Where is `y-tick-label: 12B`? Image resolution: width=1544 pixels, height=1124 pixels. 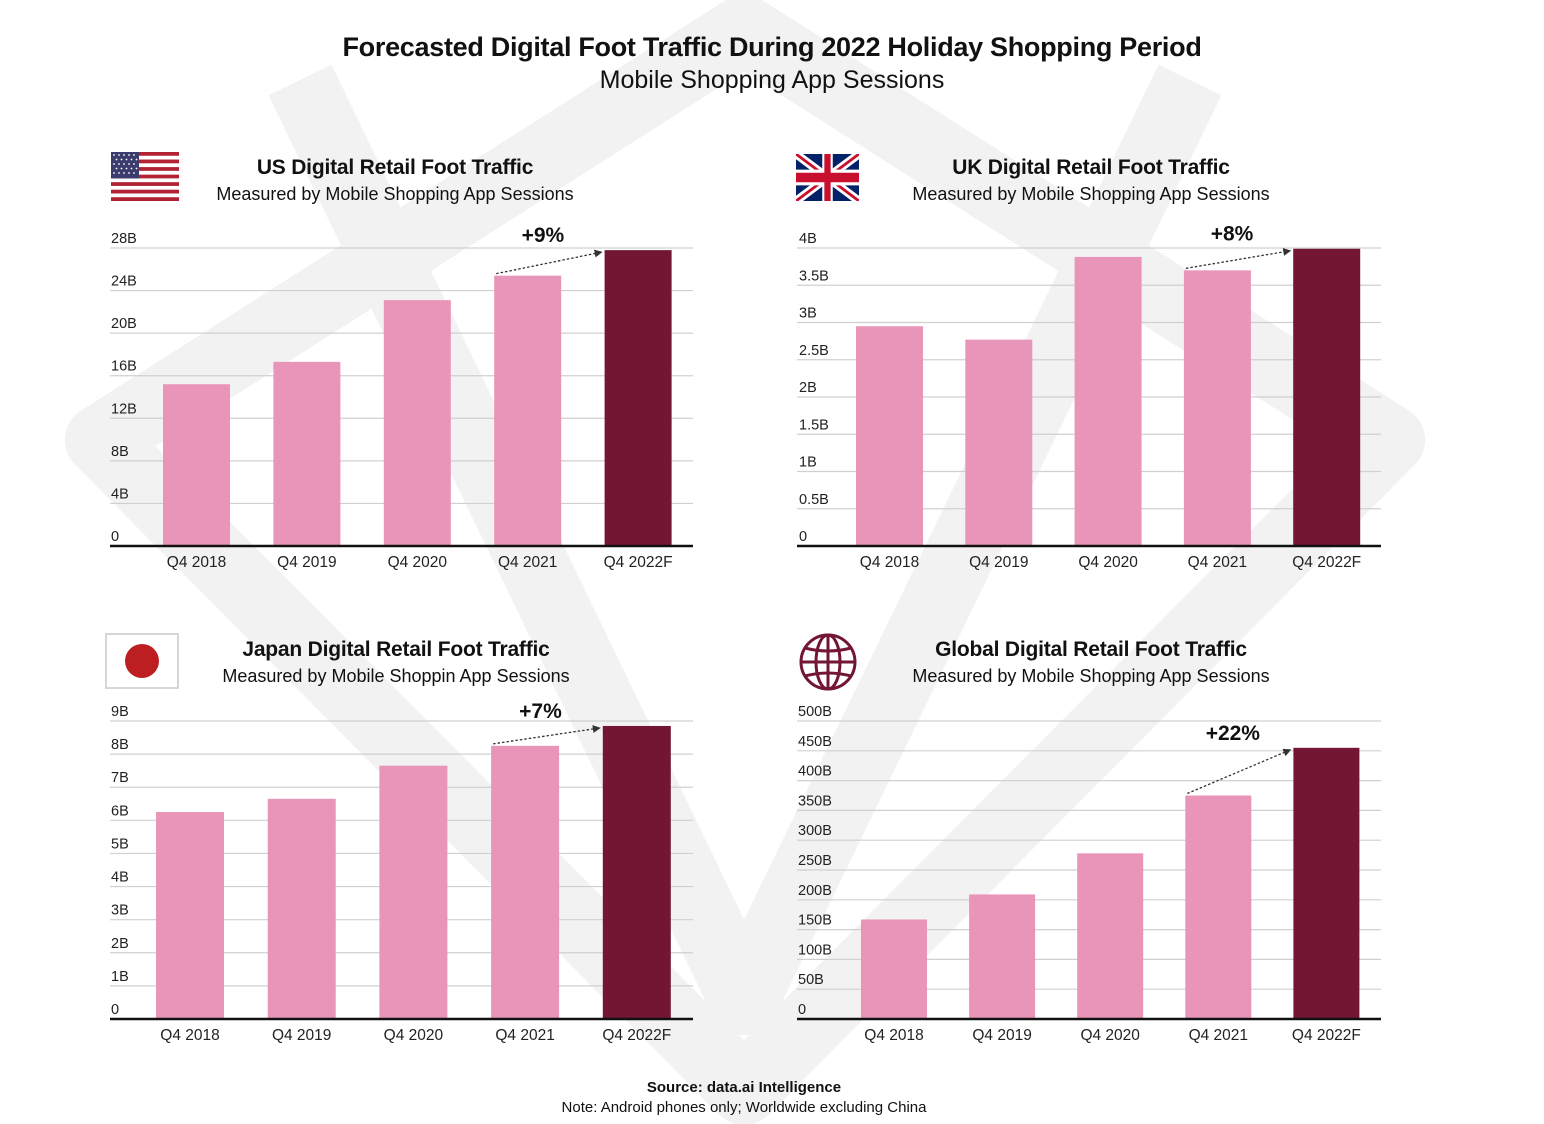
y-tick-label: 12B is located at coordinates (124, 409).